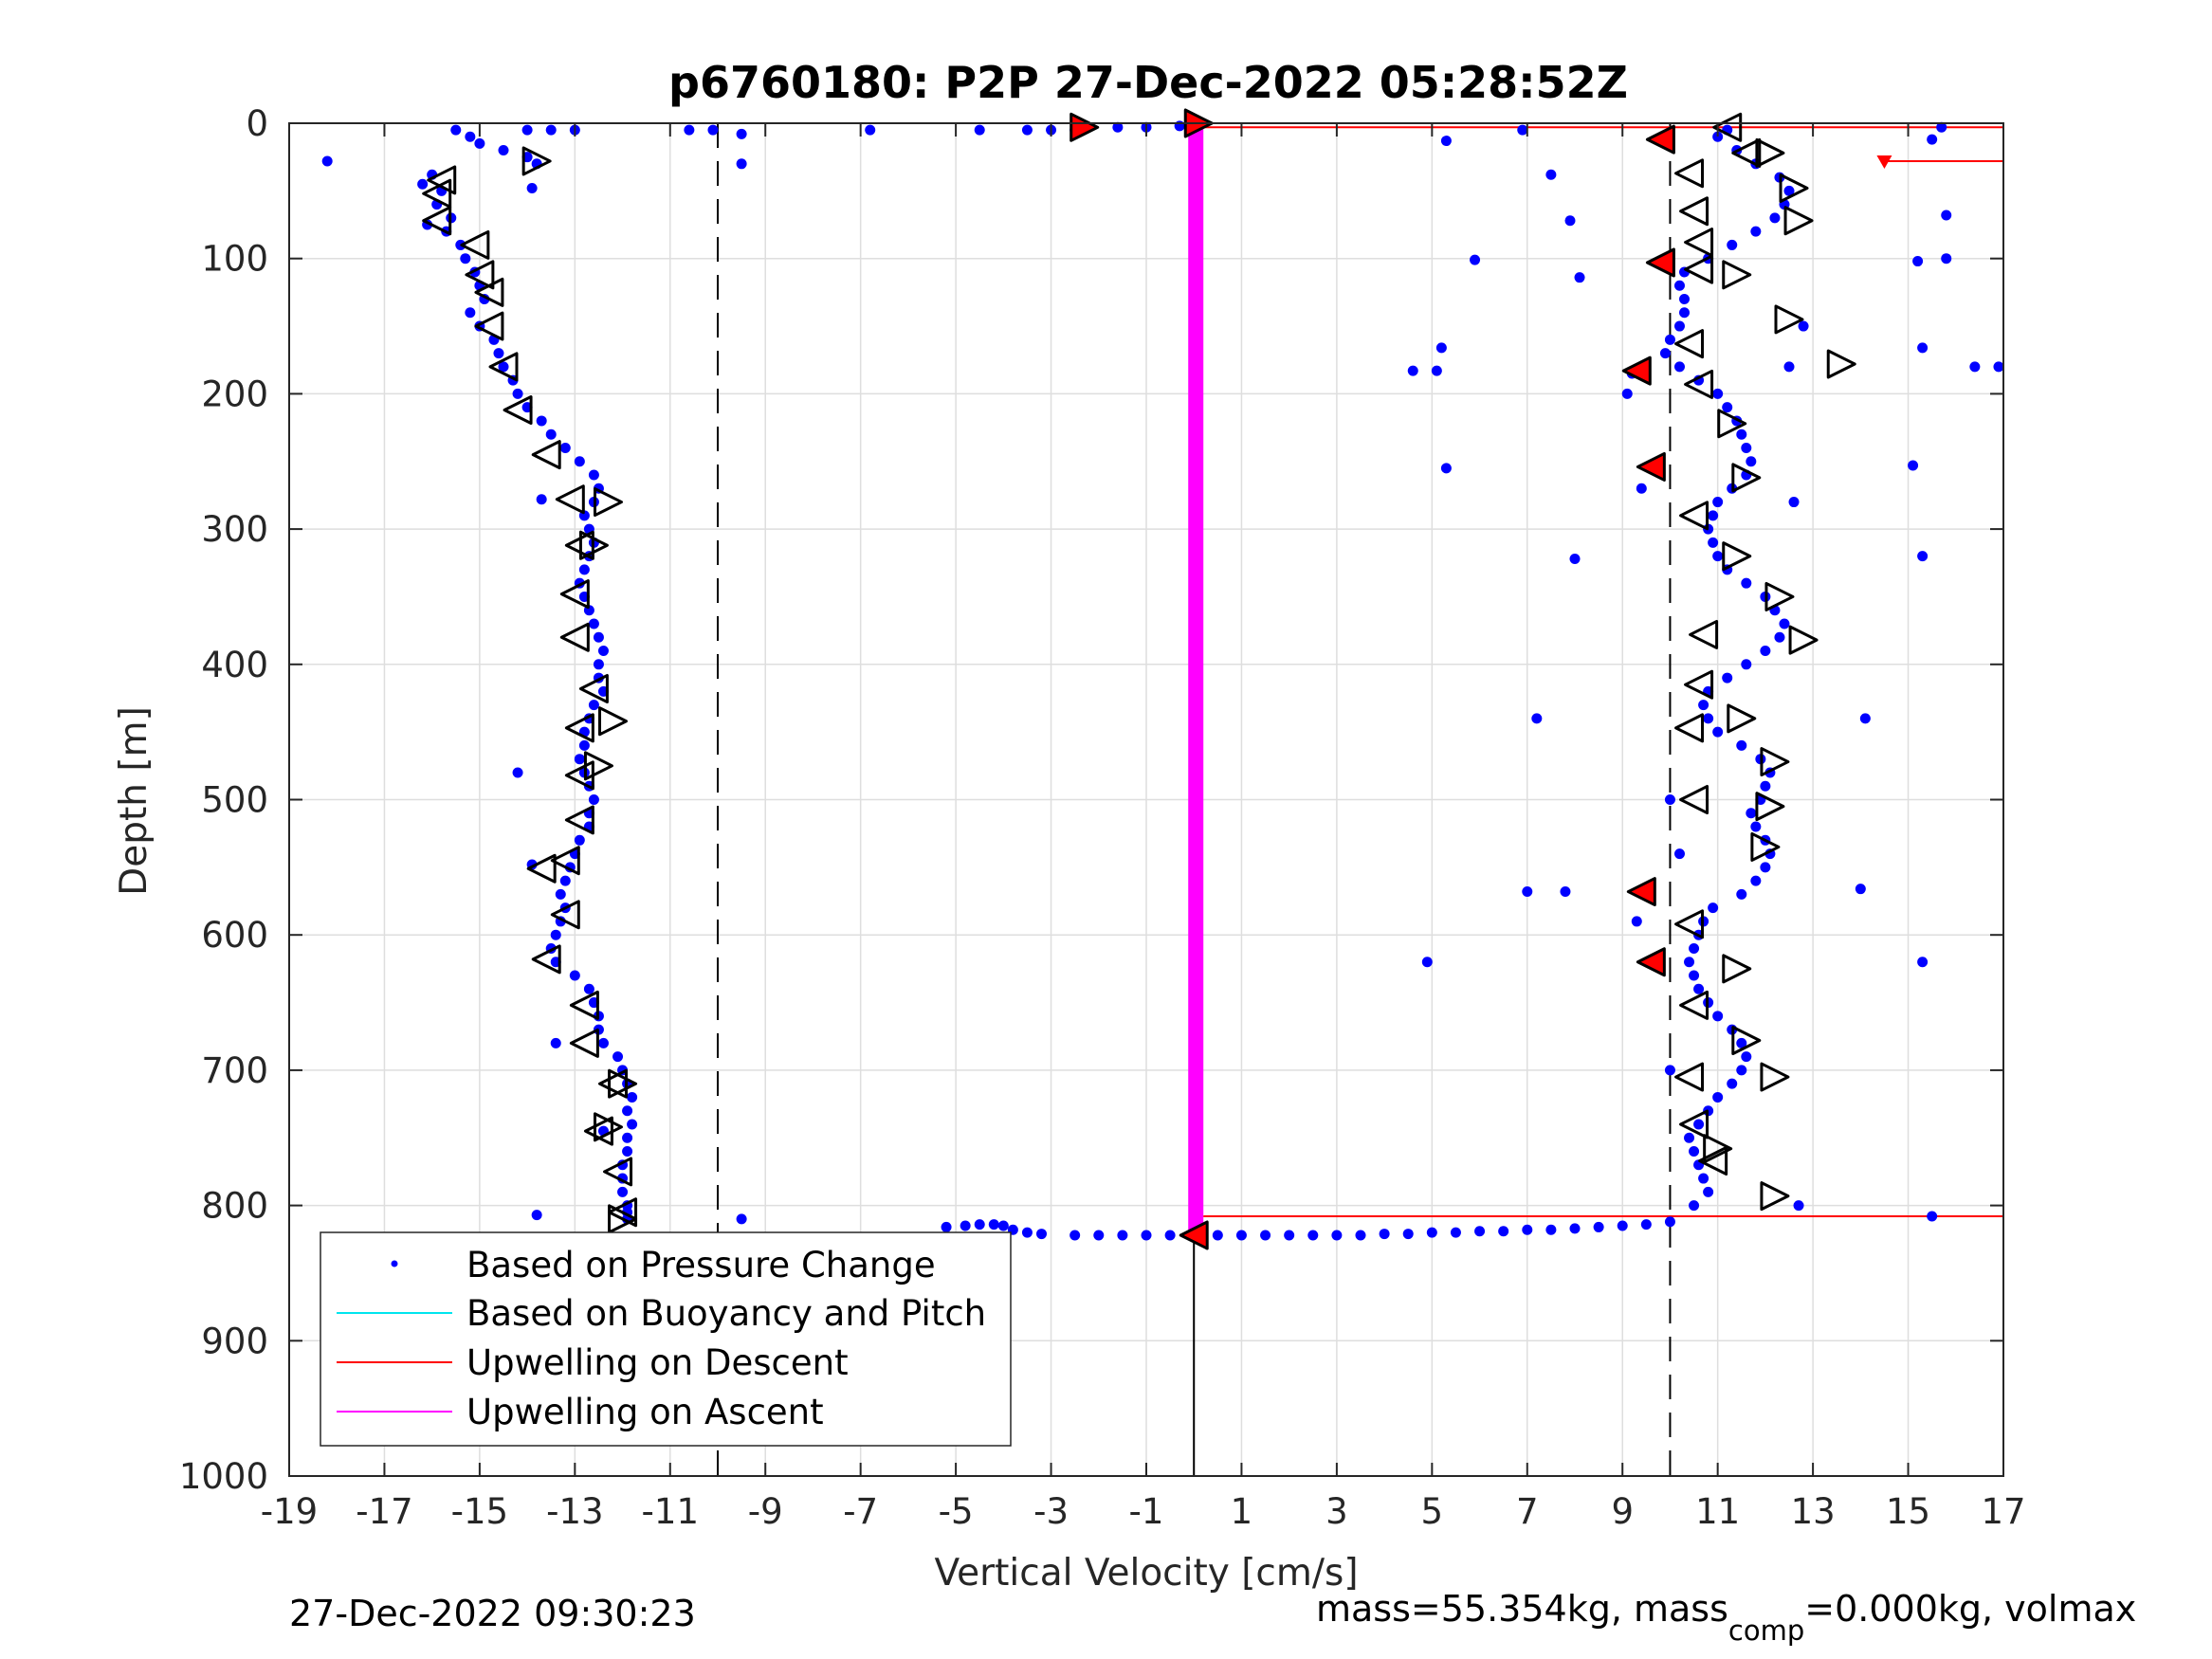 Image resolution: width=2212 pixels, height=1659 pixels. Describe the element at coordinates (134, 801) in the screenshot. I see `y-axis-label: Depth [m]` at that location.